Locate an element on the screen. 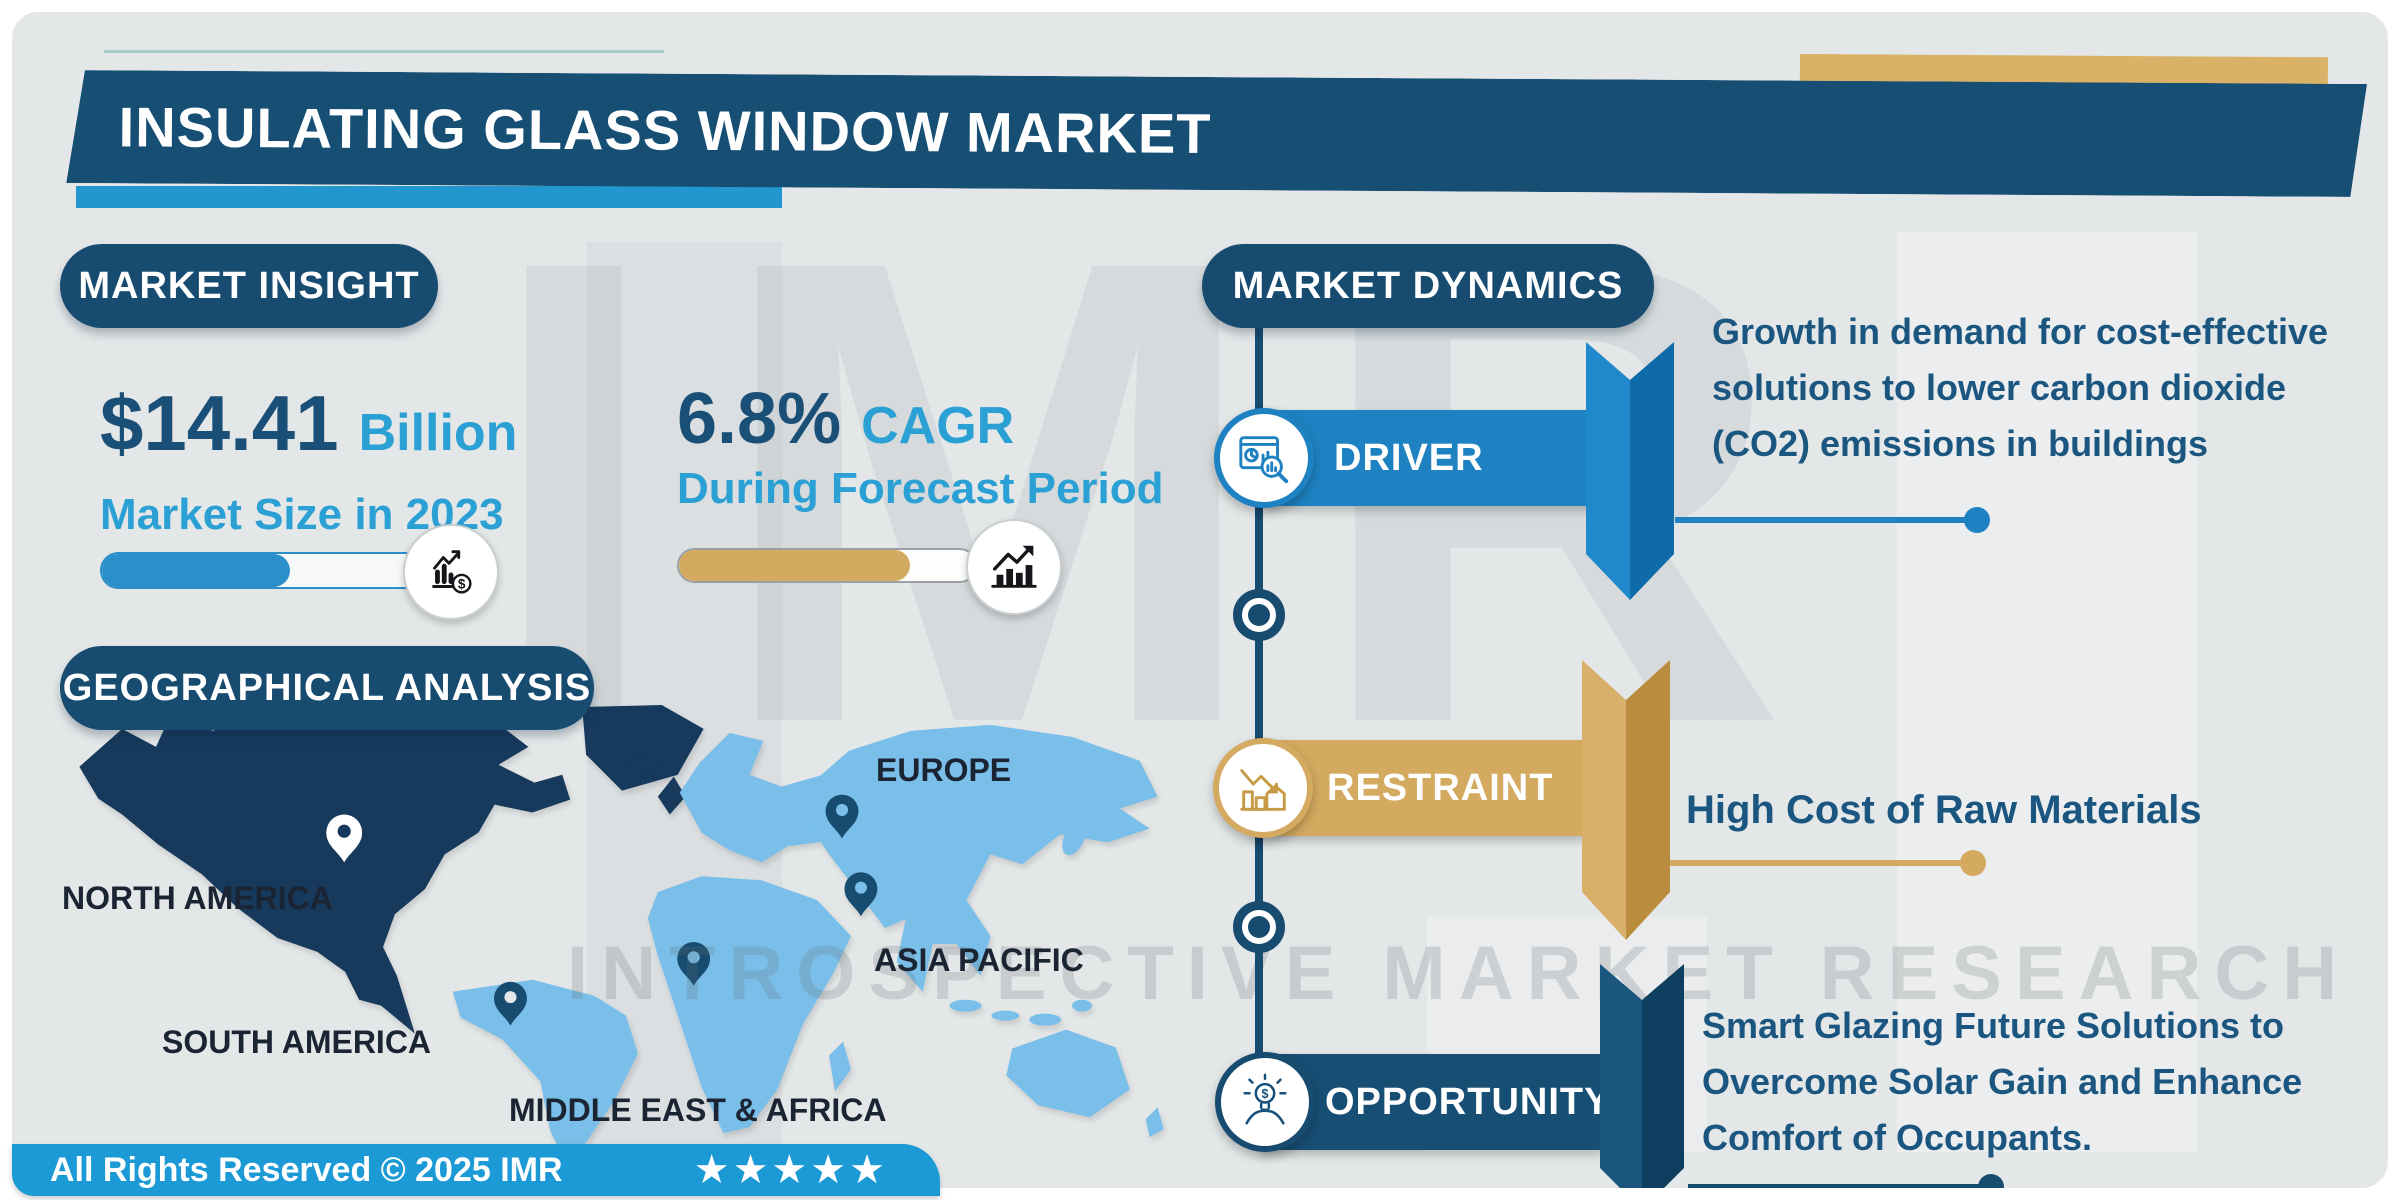 The width and height of the screenshot is (2400, 1200). growth-chart-icon is located at coordinates (1014, 566).